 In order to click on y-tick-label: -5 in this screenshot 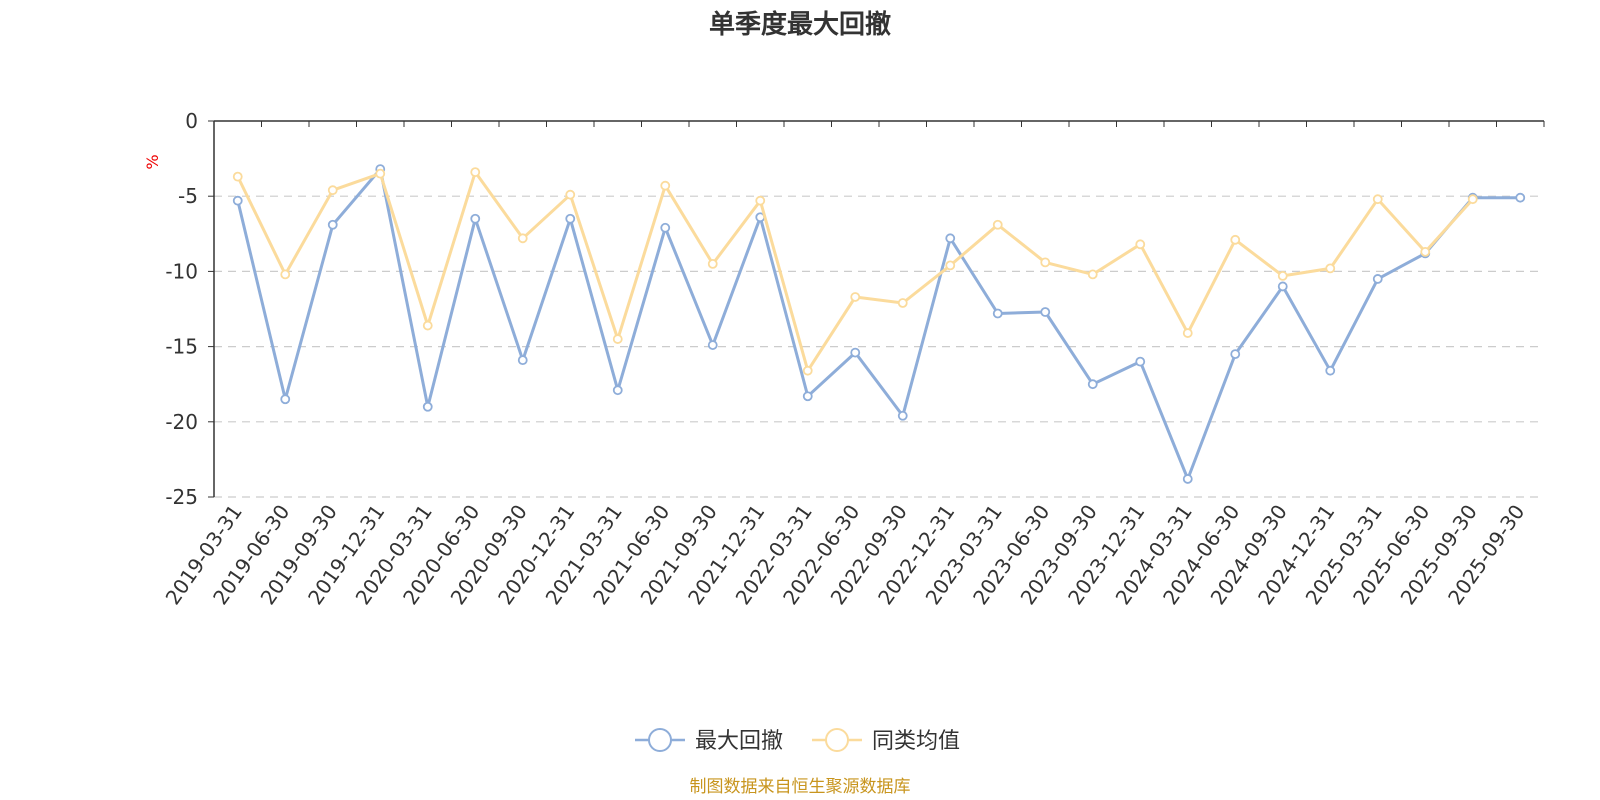, I will do `click(188, 196)`.